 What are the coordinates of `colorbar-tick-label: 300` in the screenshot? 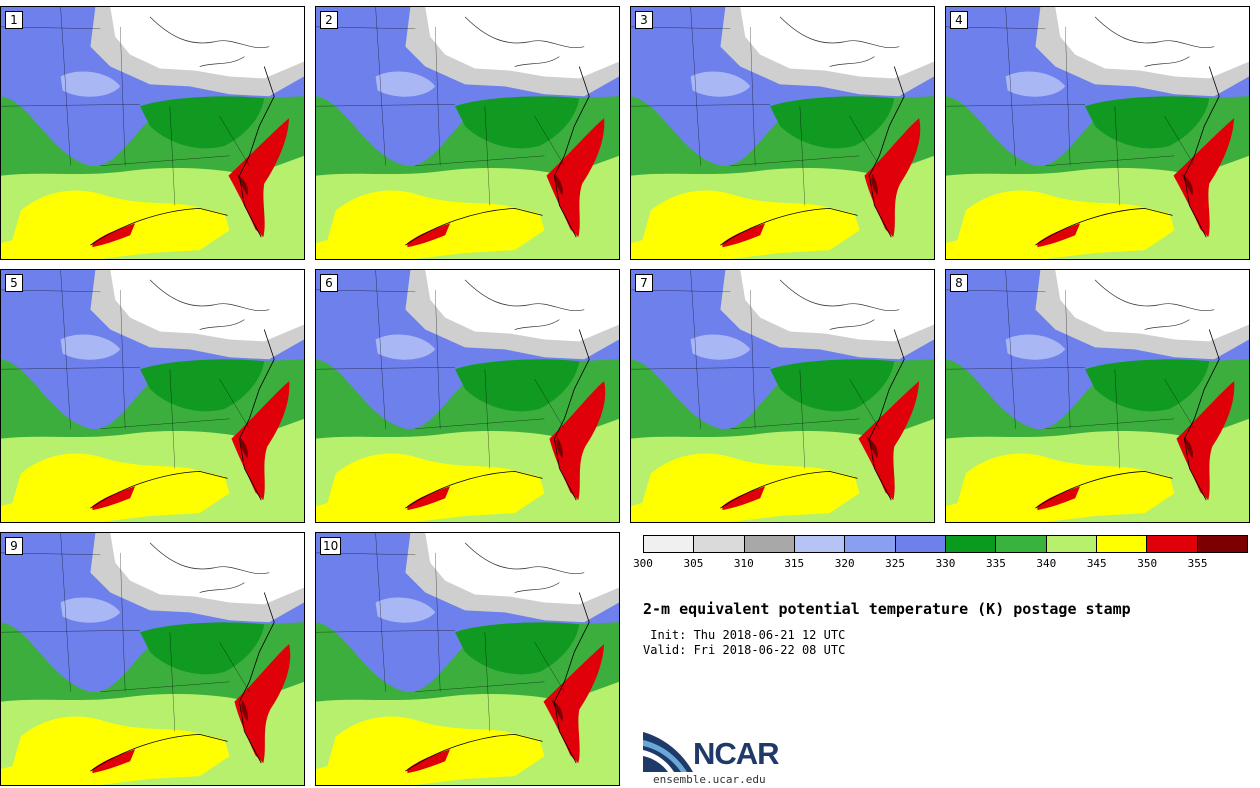 It's located at (643, 563).